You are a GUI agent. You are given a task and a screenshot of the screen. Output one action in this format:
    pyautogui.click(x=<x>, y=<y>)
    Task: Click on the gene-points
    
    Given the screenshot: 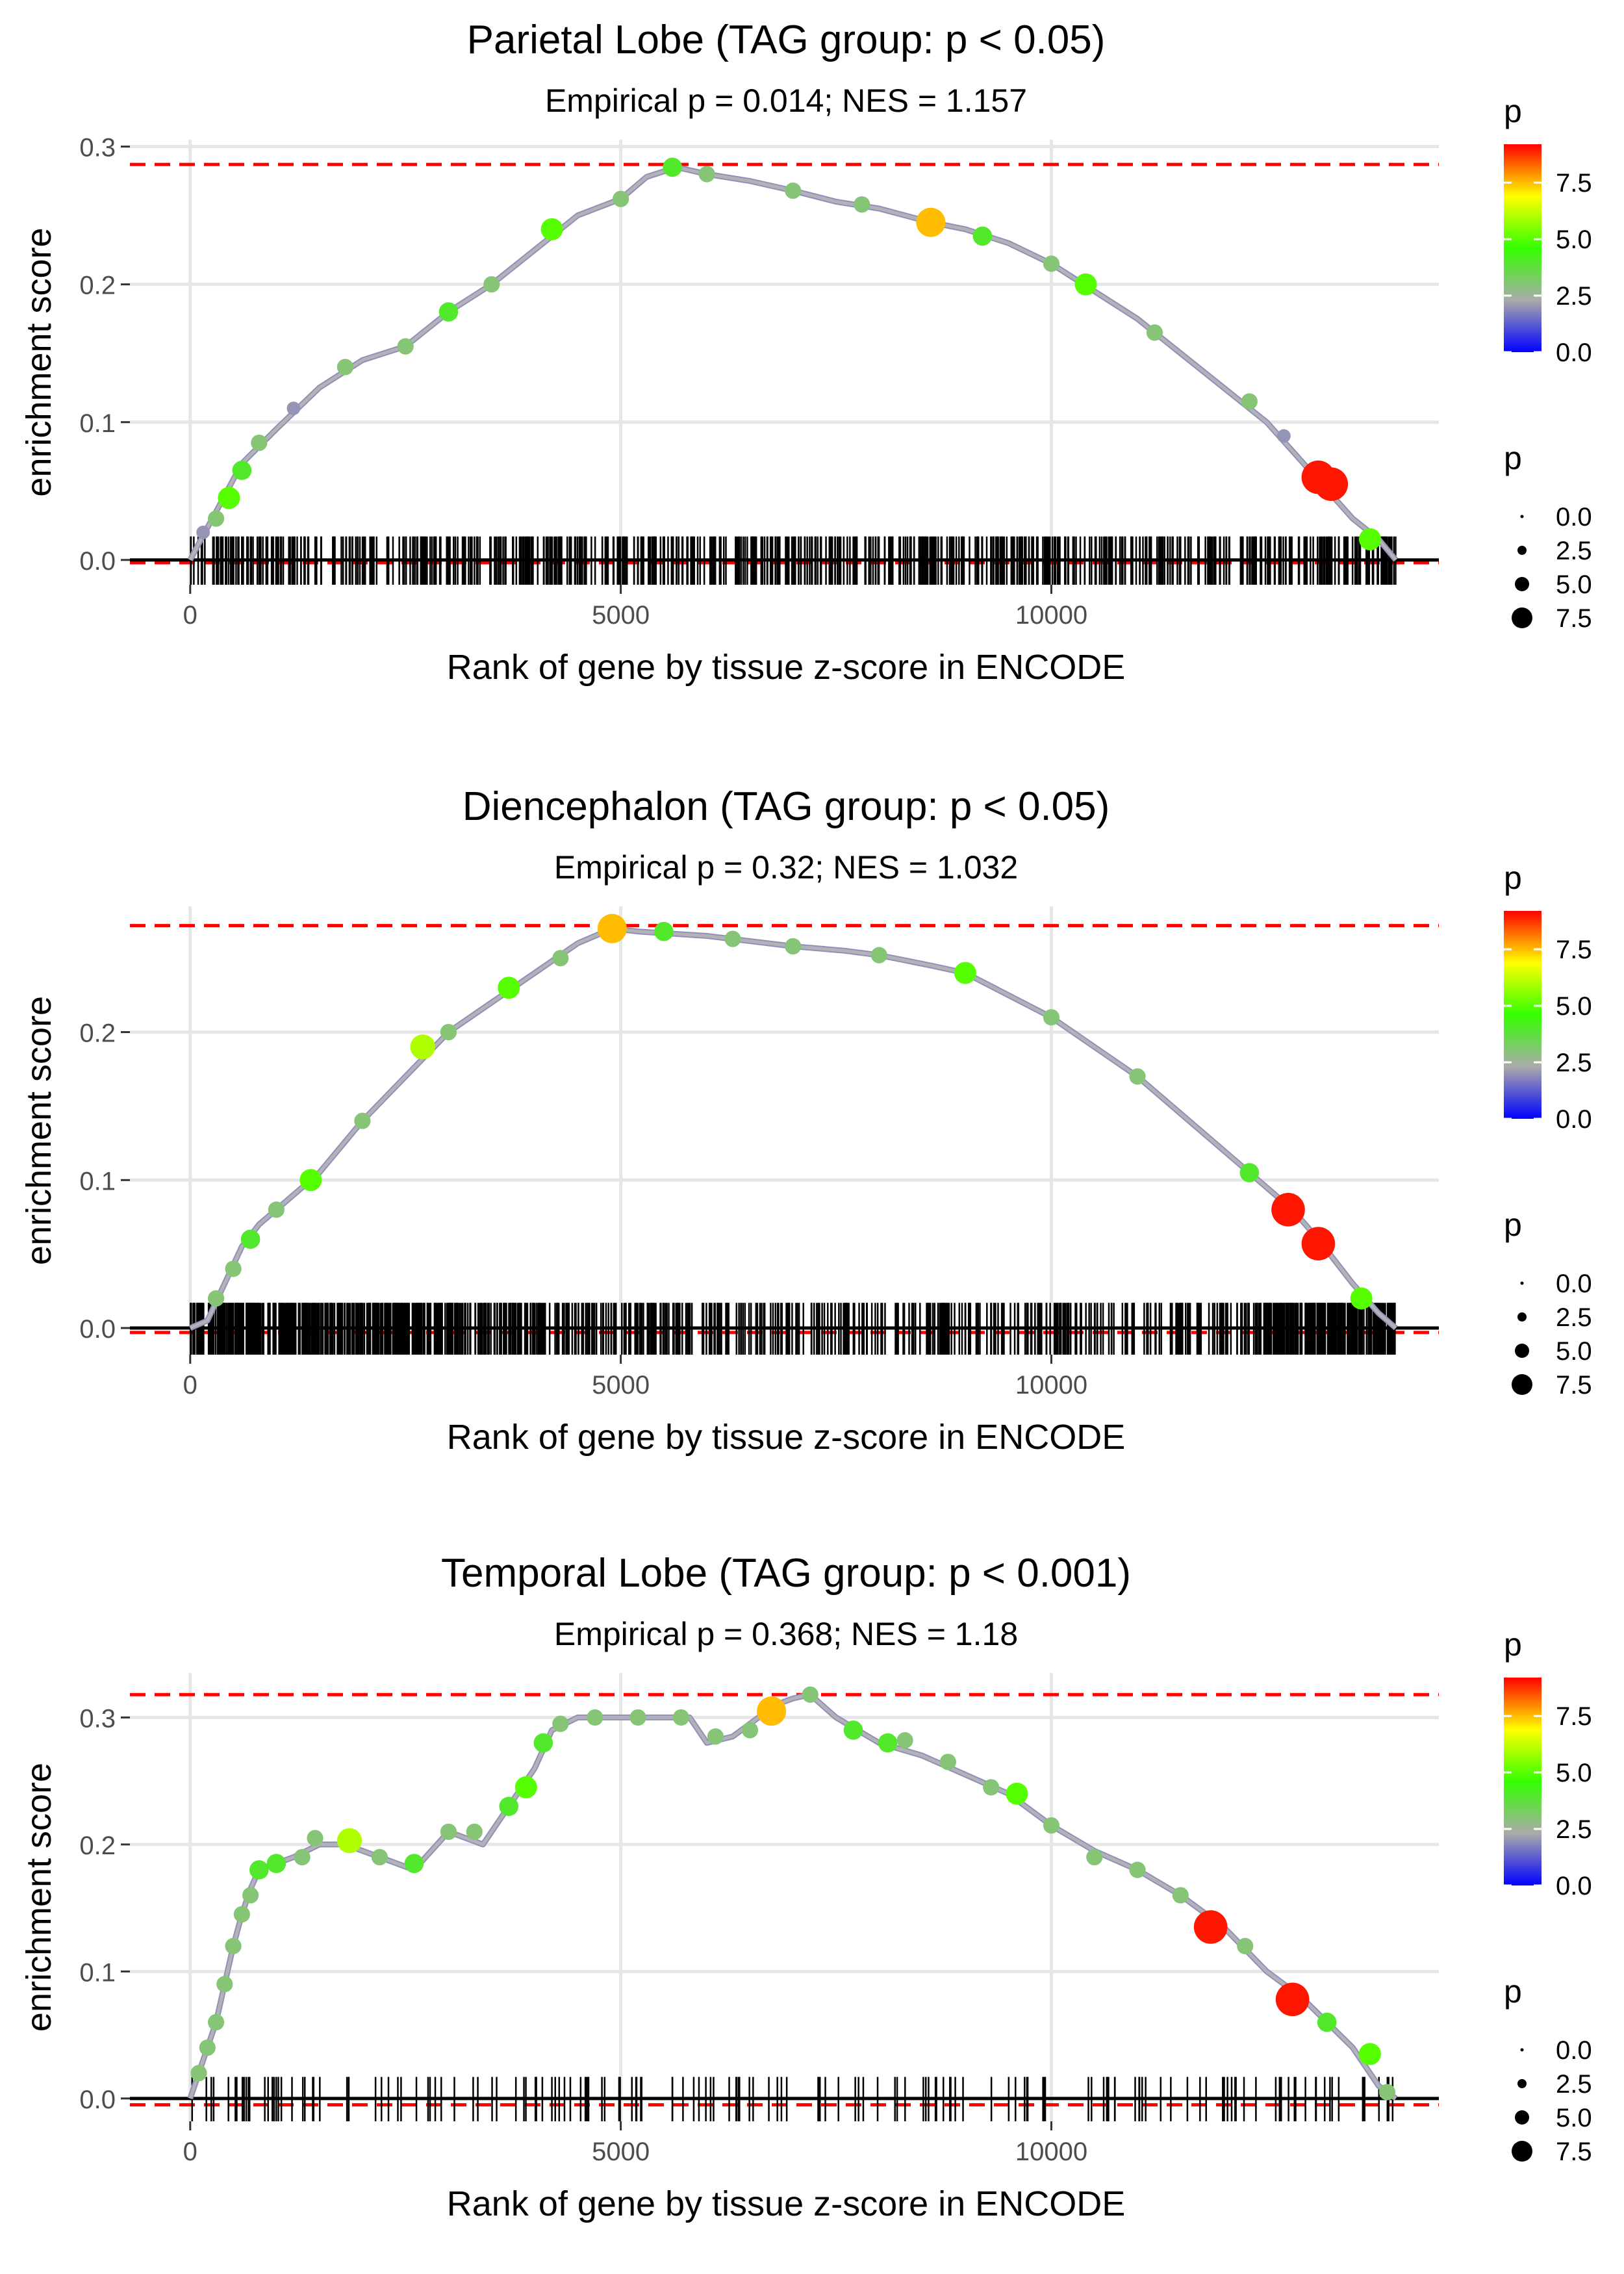 What is the action you would take?
    pyautogui.click(x=793, y=1893)
    